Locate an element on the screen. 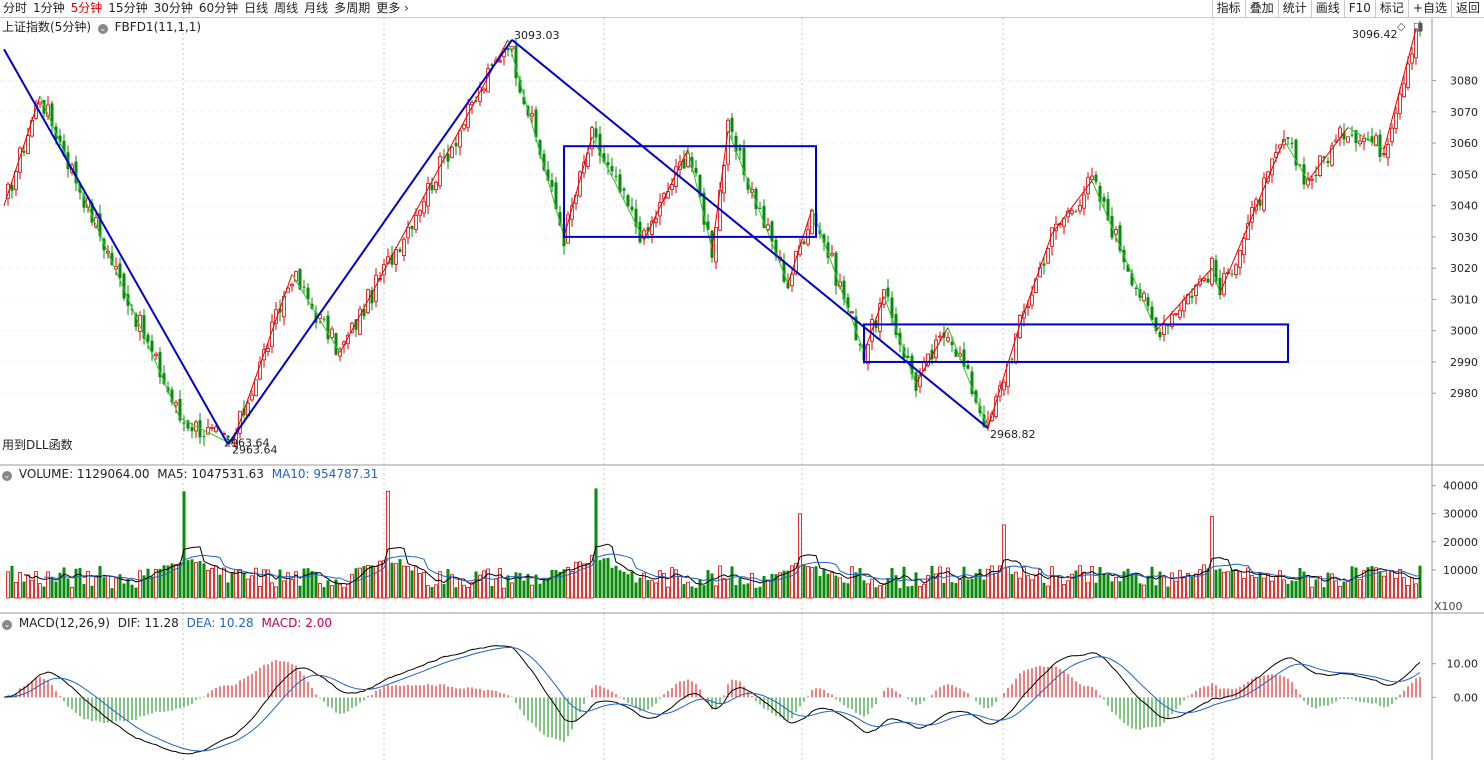  toolbar-button-5: 标记 is located at coordinates (1391, 8).